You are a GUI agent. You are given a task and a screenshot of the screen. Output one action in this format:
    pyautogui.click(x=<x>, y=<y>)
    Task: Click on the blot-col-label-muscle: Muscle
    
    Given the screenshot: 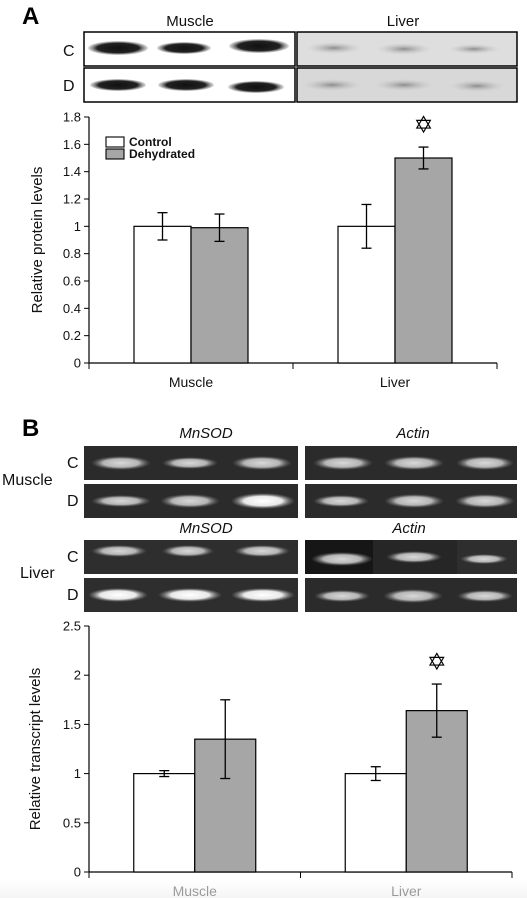 What is the action you would take?
    pyautogui.click(x=190, y=21)
    